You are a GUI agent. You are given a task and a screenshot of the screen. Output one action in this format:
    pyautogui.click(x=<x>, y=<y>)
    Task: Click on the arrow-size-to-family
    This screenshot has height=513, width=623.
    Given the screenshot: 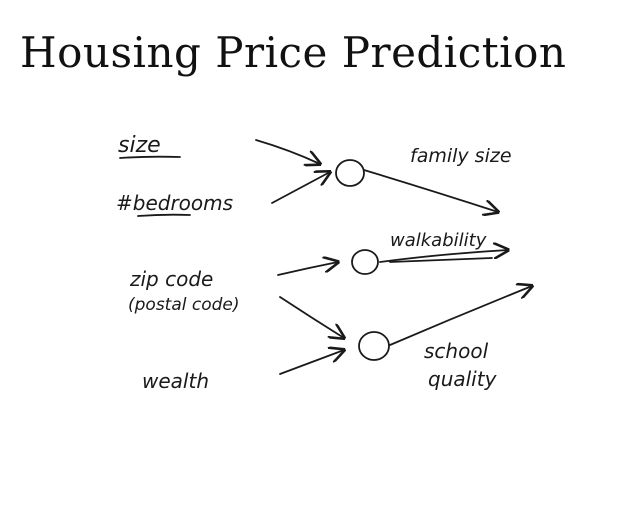 What is the action you would take?
    pyautogui.click(x=287, y=151)
    